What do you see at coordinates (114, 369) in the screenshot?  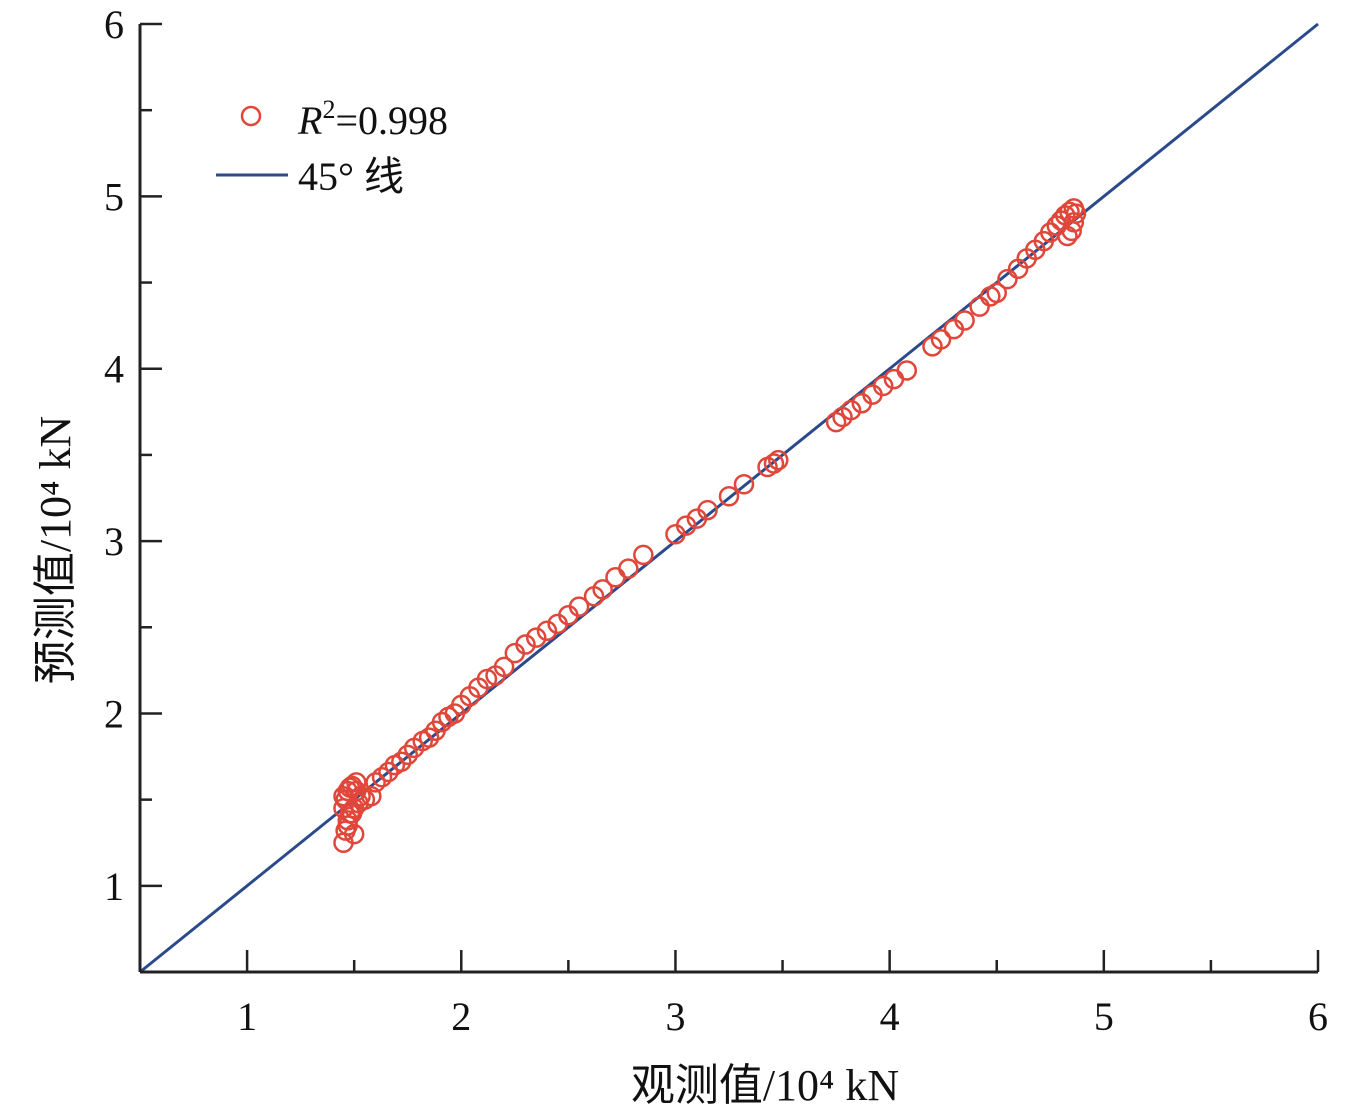 I see `y-tick-label: 4` at bounding box center [114, 369].